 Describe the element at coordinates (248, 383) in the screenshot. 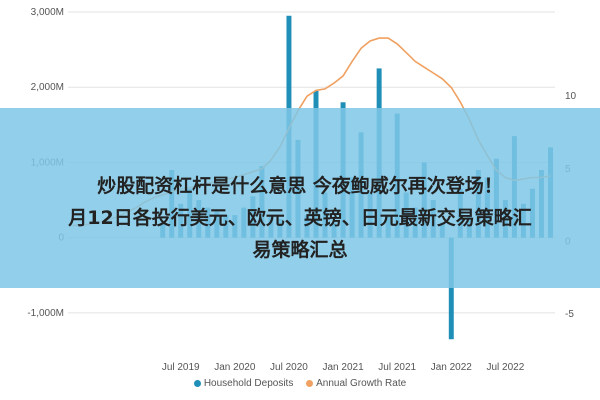

I see `legend-label: Household Deposits` at that location.